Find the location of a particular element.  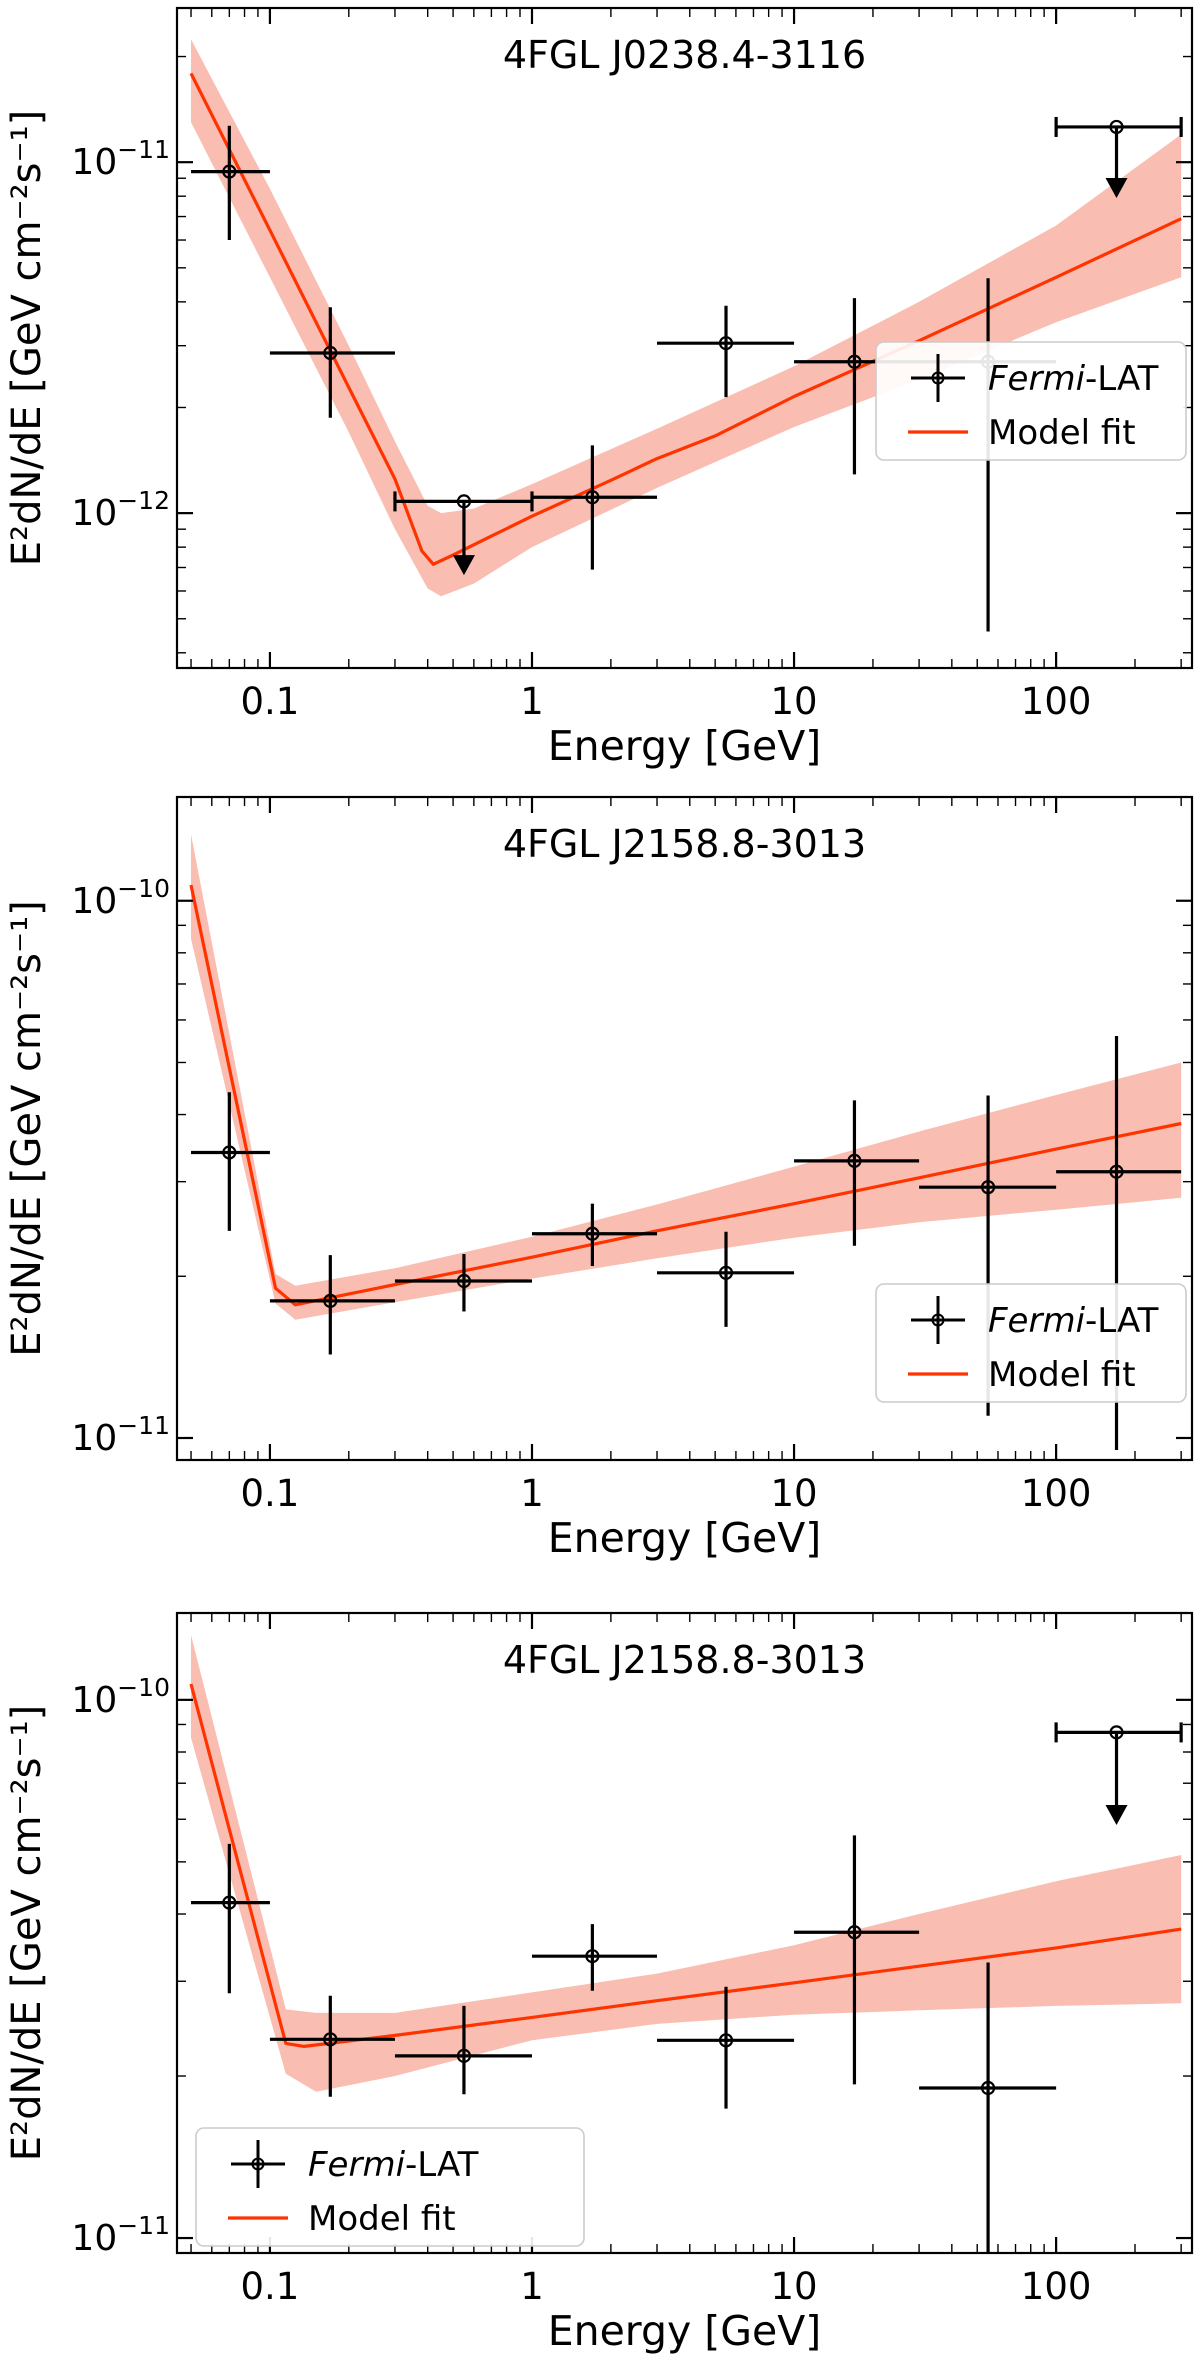

legend-box is located at coordinates (390, 2187).